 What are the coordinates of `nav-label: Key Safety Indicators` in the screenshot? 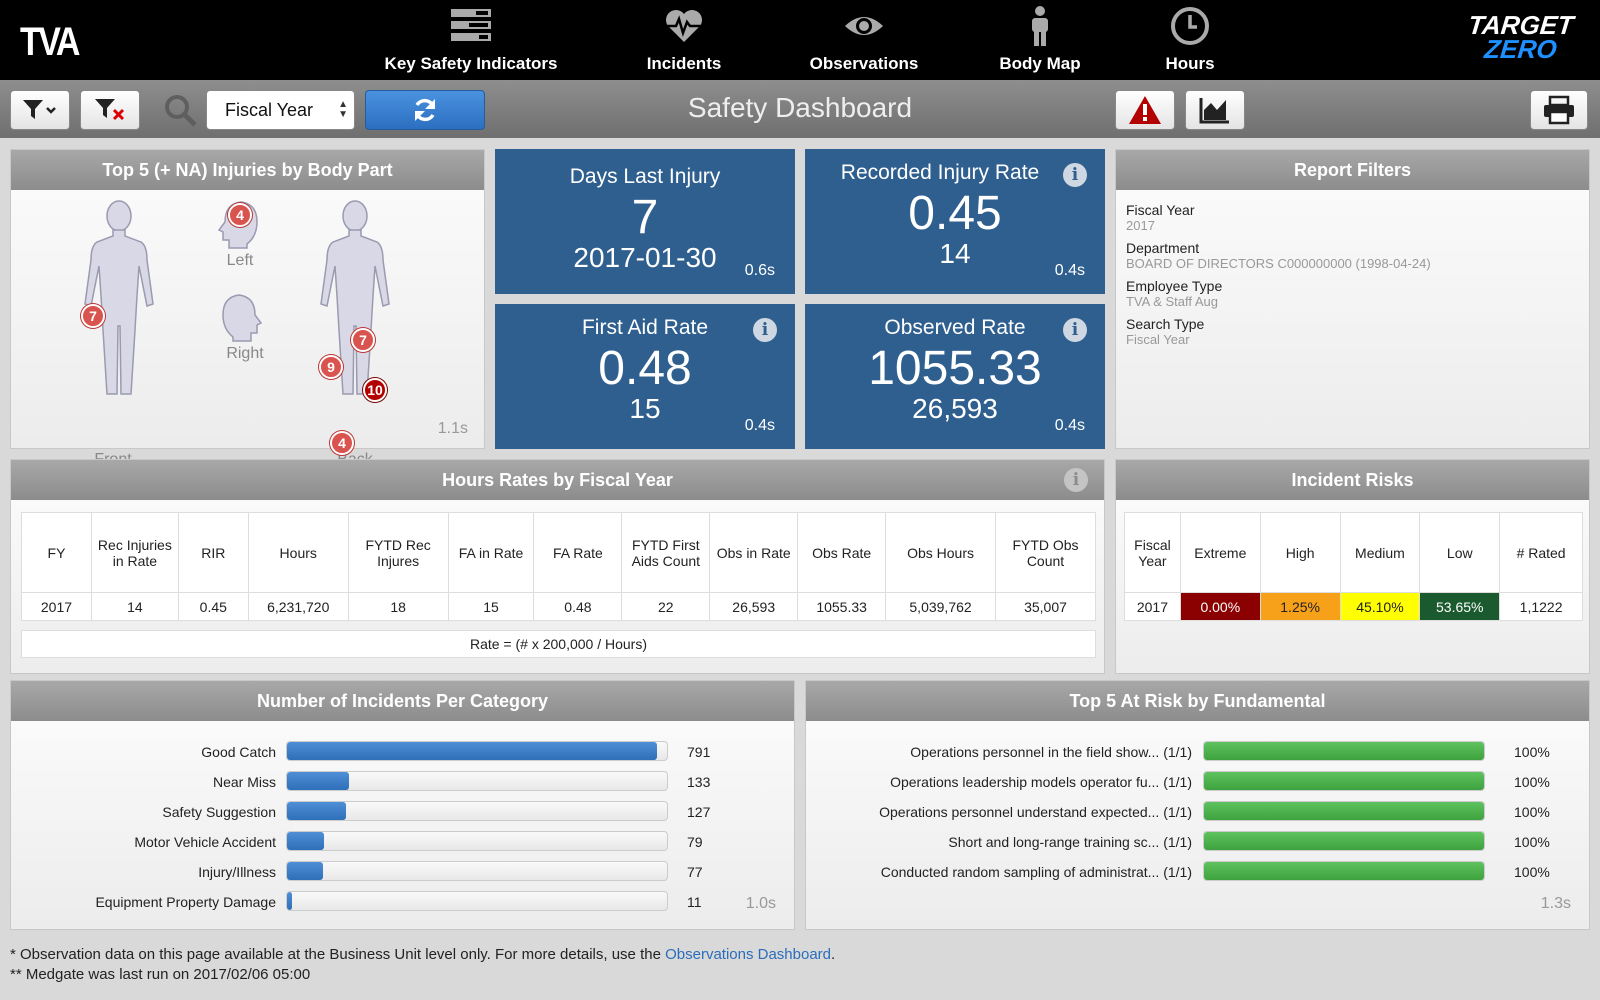 It's located at (471, 63).